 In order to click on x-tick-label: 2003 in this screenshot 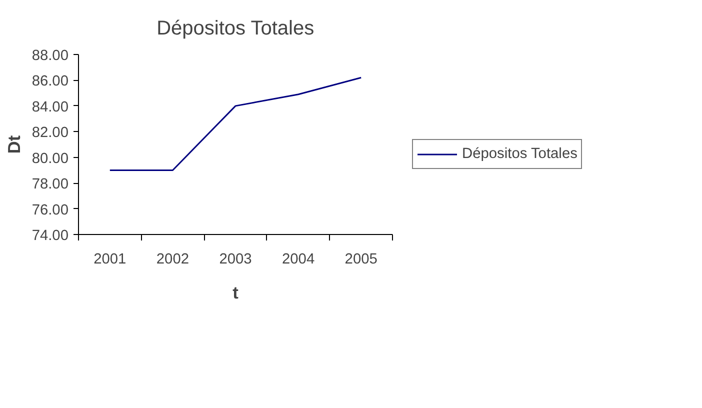, I will do `click(235, 260)`.